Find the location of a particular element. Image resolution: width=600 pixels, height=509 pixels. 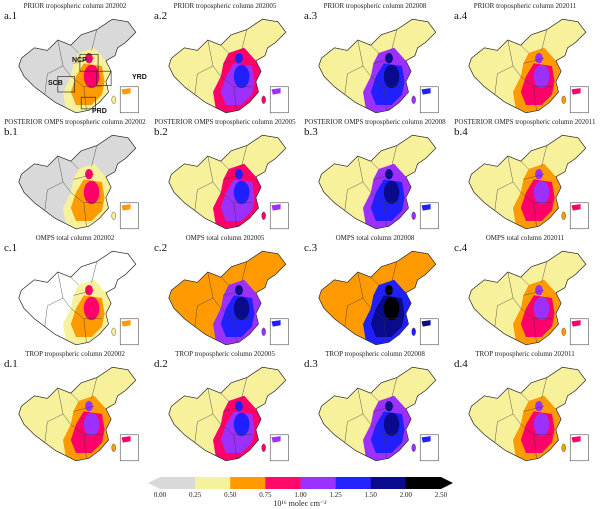

panel-title: TROP tropospheric column 202002 is located at coordinates (75, 354).